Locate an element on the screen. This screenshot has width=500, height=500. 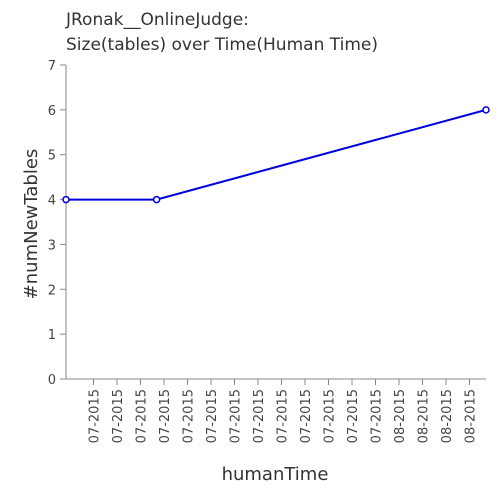
y-tick-label: 0 is located at coordinates (52, 380).